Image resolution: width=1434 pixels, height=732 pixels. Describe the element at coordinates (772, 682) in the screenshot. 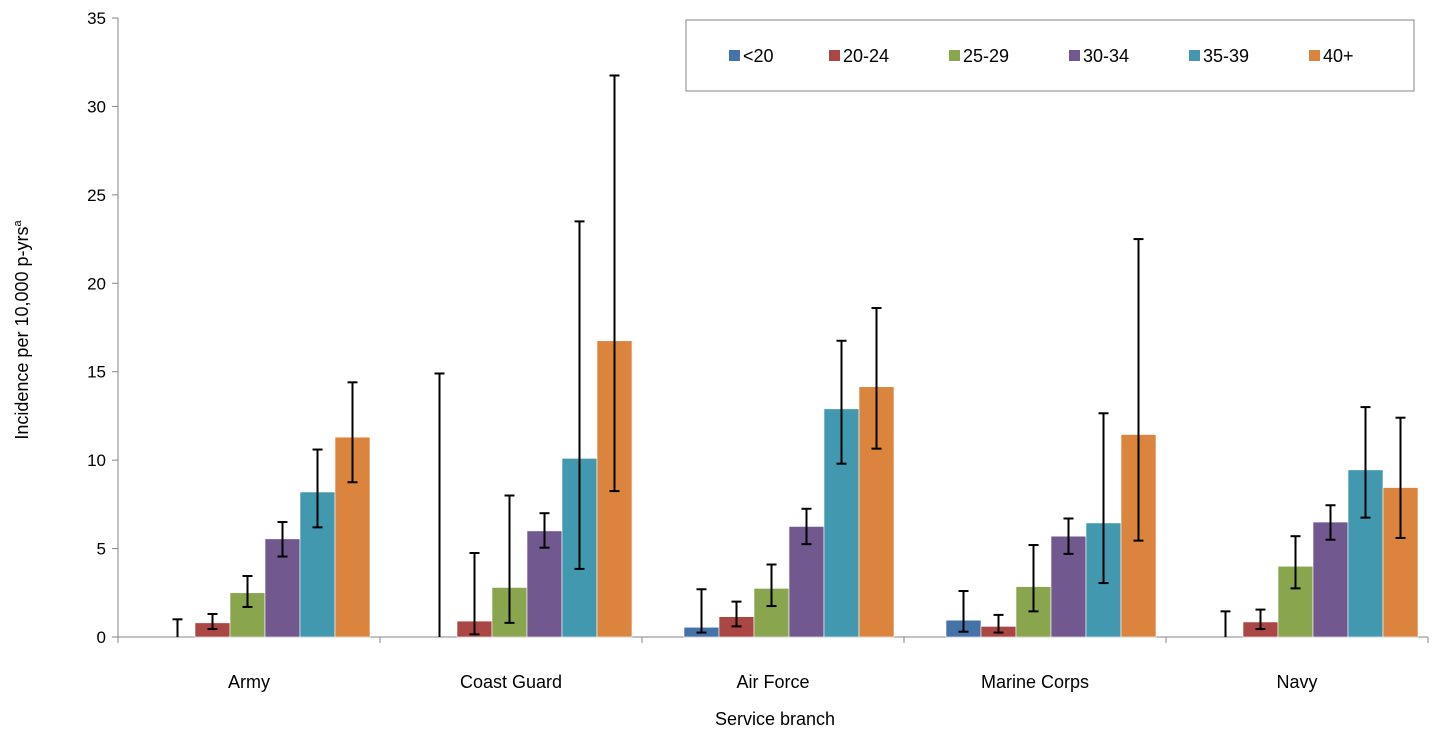

I see `x-category-label: Air Force` at that location.